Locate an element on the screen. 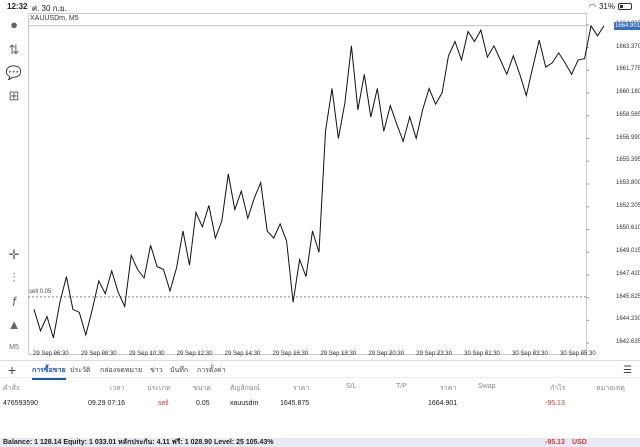 The height and width of the screenshot is (447, 640). order-size: 0.05 is located at coordinates (203, 403).